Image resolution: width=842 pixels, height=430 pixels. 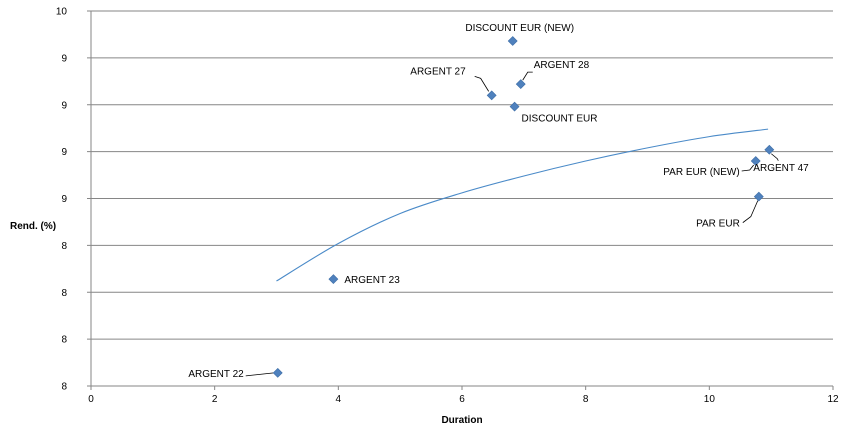 I want to click on x-tick-label: 4, so click(x=339, y=399).